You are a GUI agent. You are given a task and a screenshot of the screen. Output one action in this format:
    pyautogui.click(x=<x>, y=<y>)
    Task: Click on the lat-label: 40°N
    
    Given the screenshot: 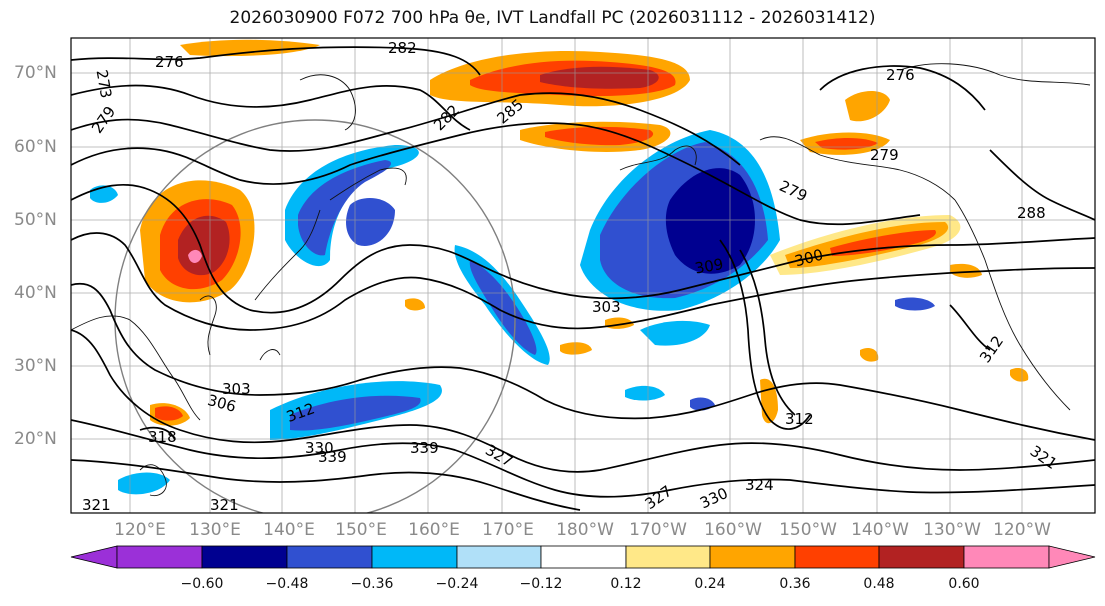 What is the action you would take?
    pyautogui.click(x=35, y=293)
    